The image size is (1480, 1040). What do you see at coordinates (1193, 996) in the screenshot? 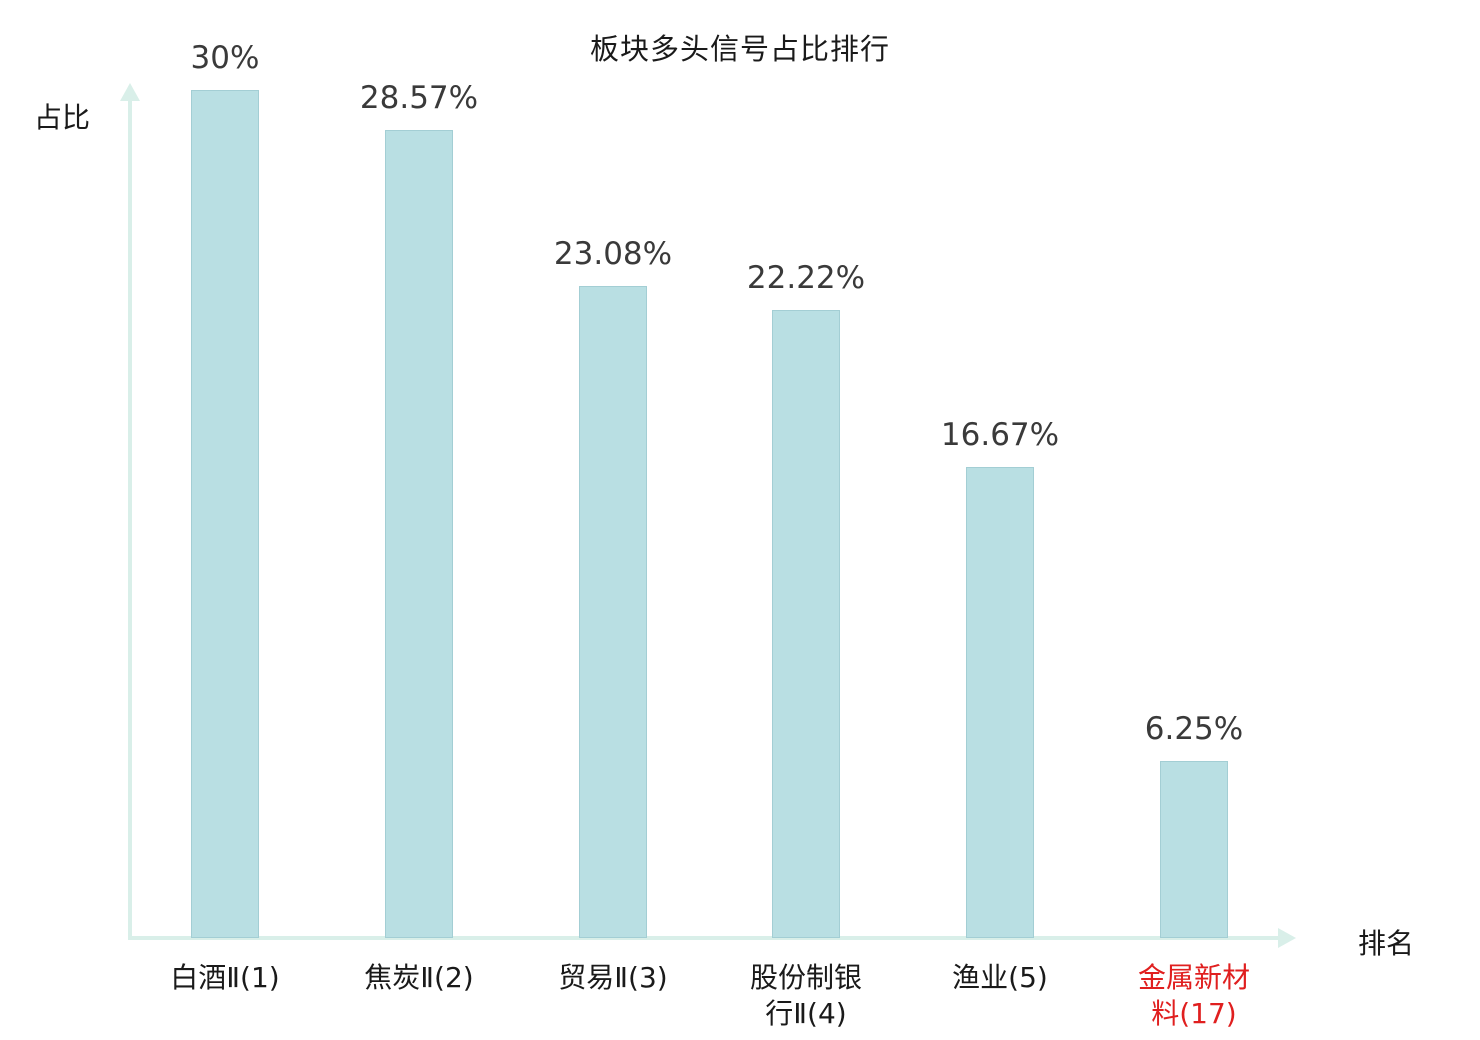
I see `bar-category-label: 金属新材料(17)` at bounding box center [1193, 996].